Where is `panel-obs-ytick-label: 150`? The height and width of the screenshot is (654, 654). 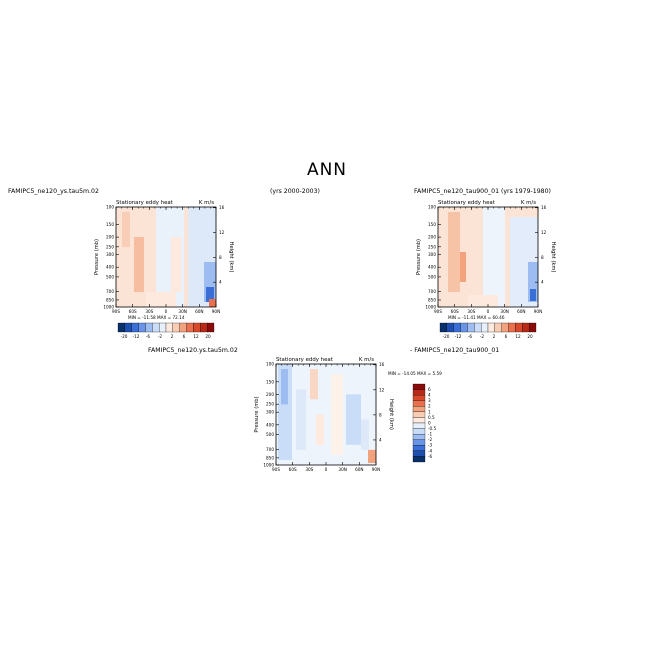 panel-obs-ytick-label: 150 is located at coordinates (432, 224).